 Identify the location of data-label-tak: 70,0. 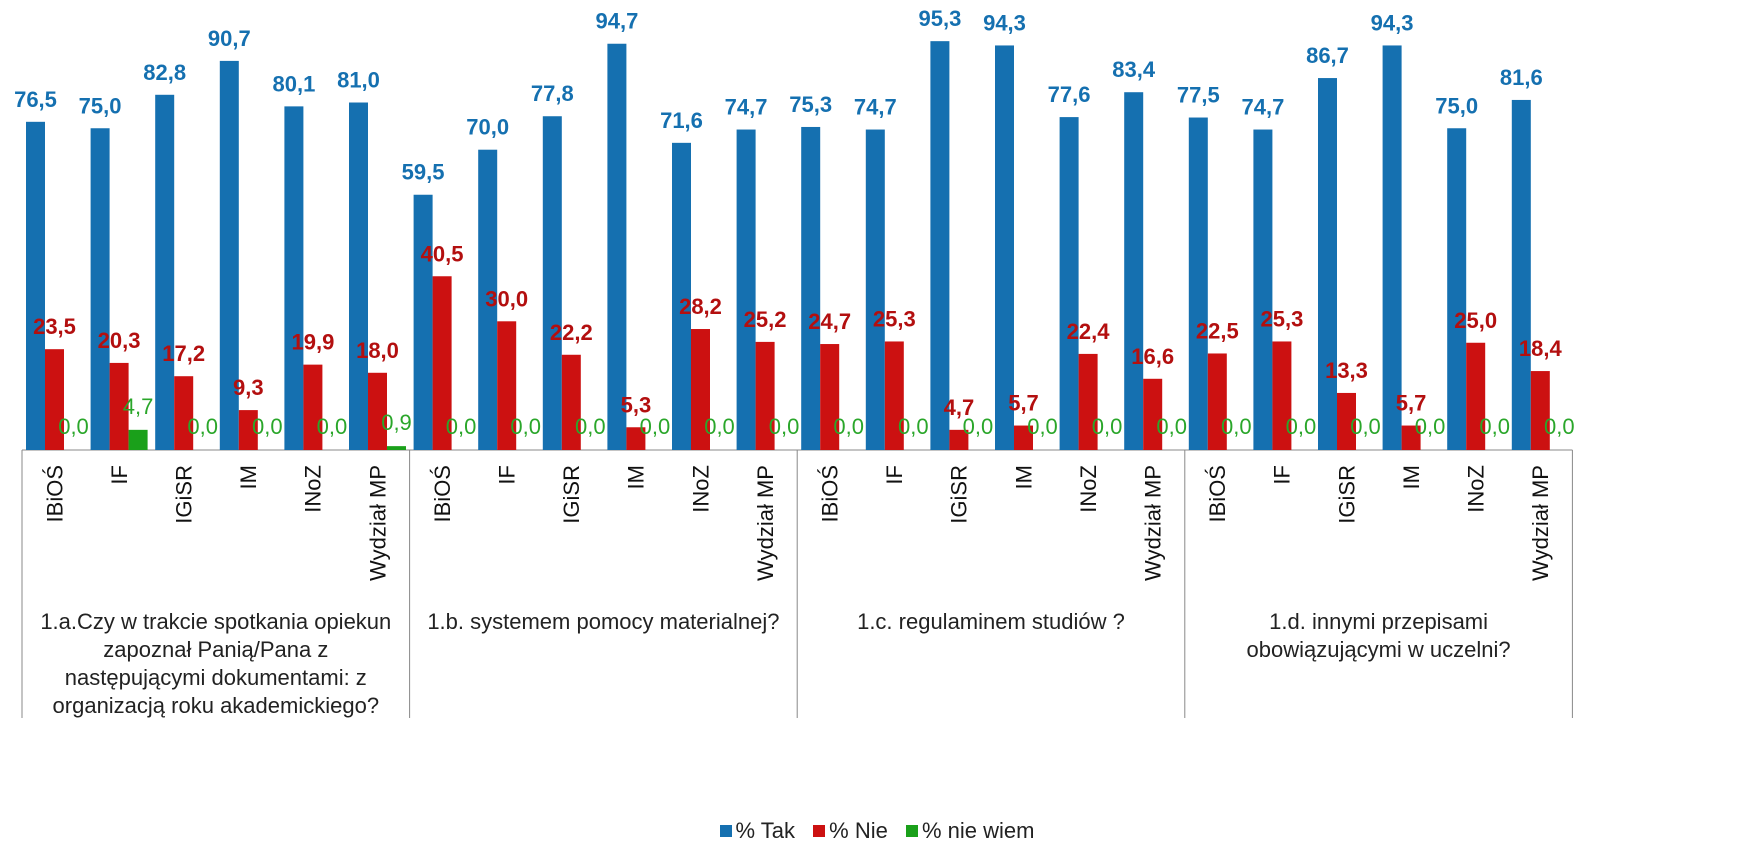
(487, 127).